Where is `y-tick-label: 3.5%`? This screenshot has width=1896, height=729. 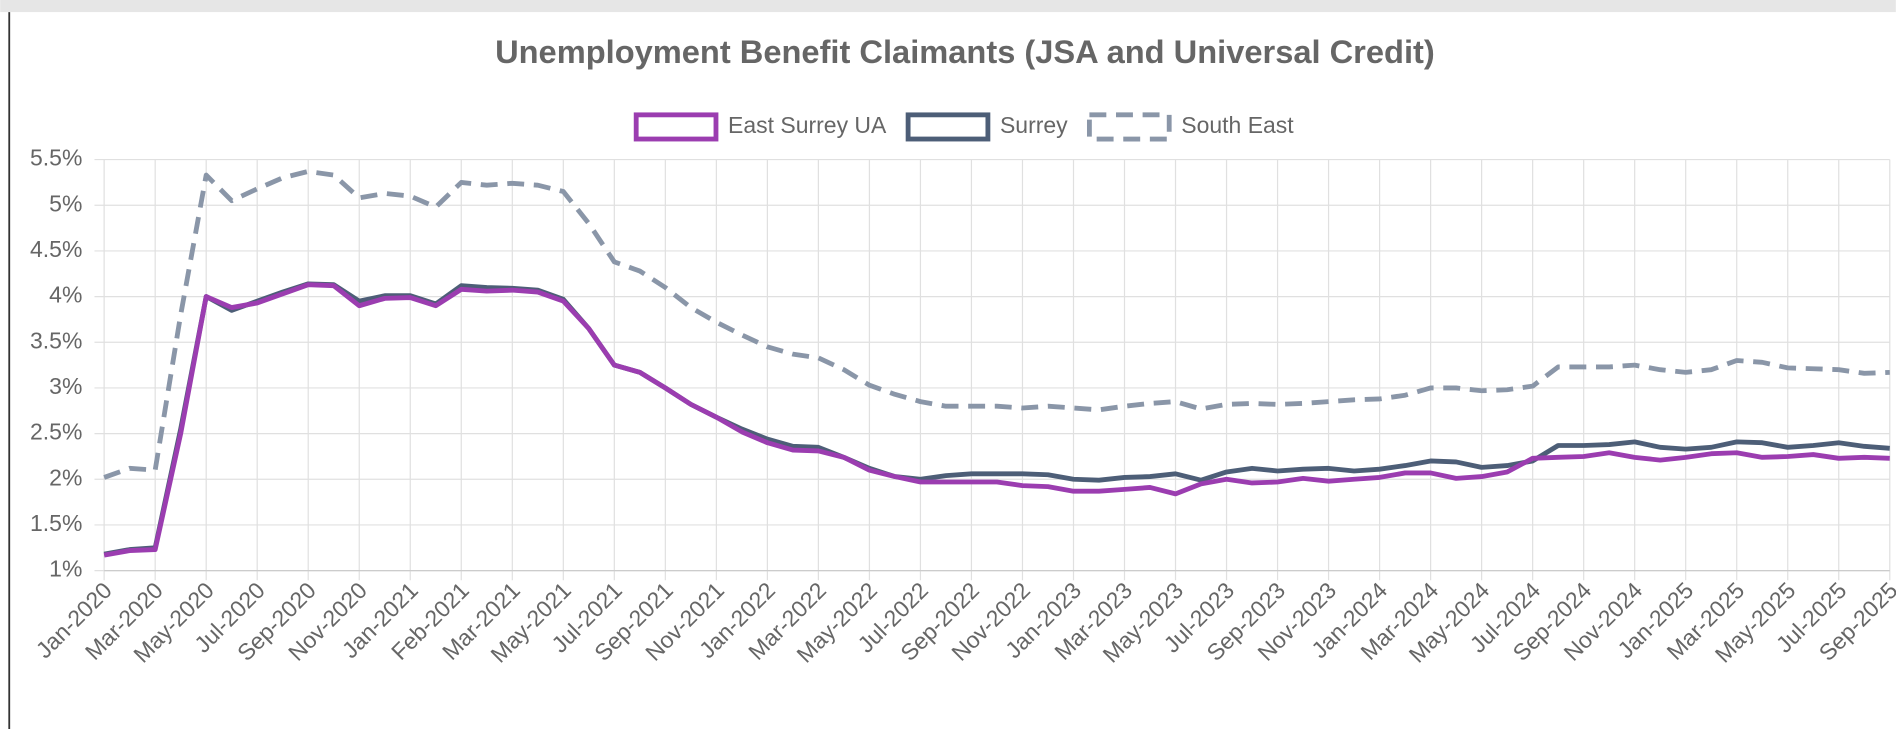 y-tick-label: 3.5% is located at coordinates (56, 340).